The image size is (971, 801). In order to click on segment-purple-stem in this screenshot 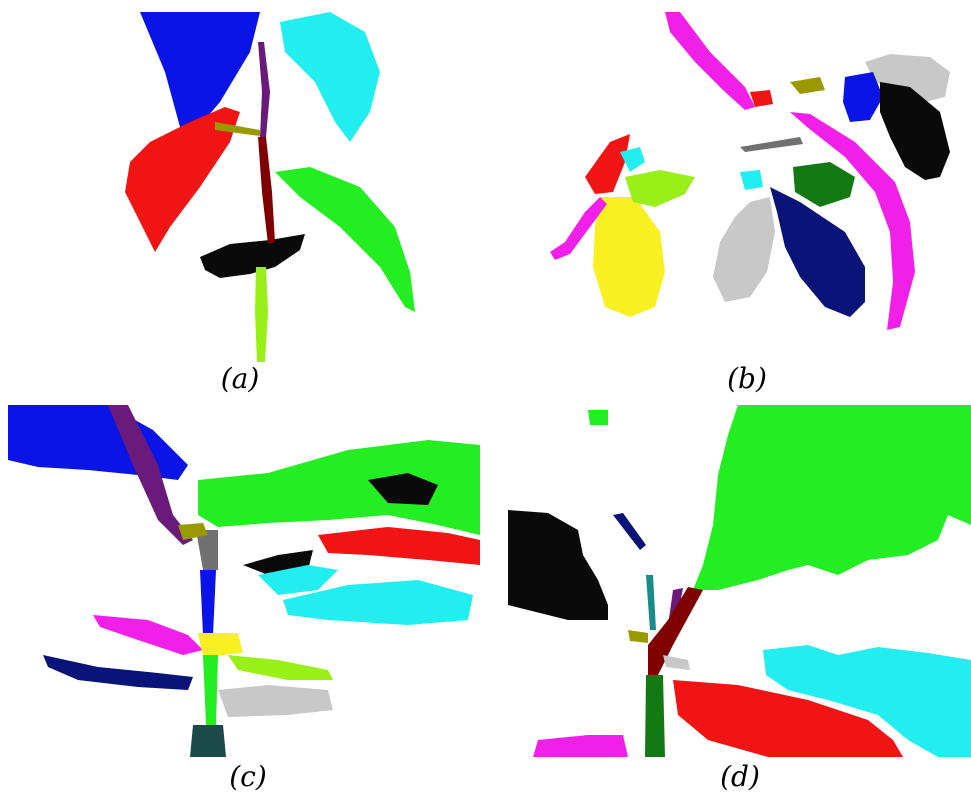, I will do `click(264, 89)`.